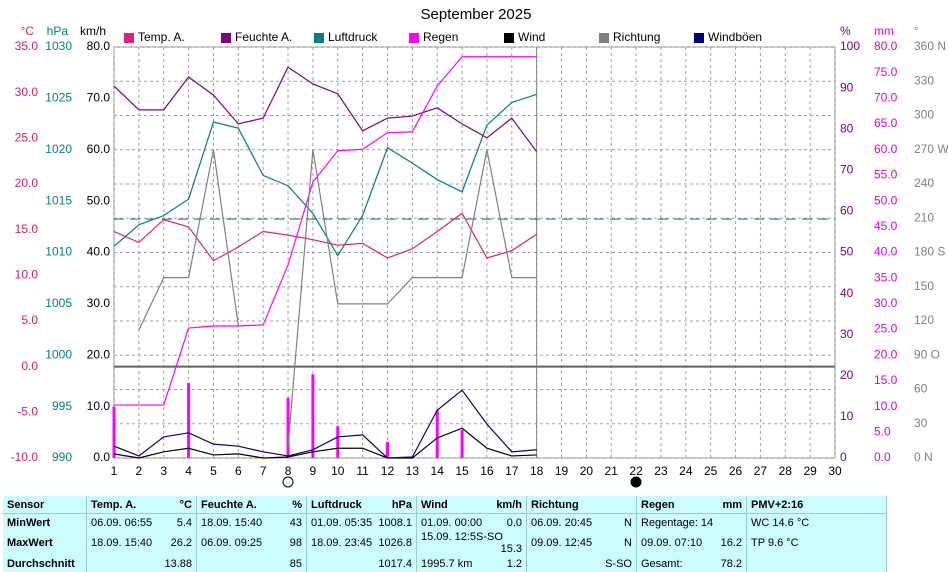 The width and height of the screenshot is (948, 572). I want to click on cell-text: 78.2, so click(731, 563).